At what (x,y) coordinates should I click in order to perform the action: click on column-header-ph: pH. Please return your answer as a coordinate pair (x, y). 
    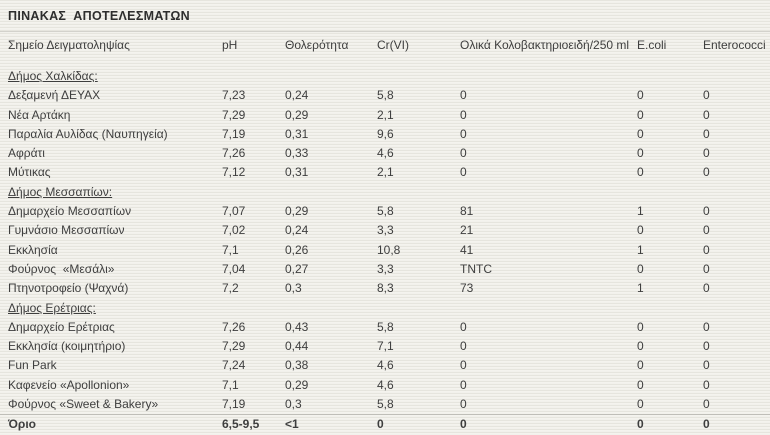
    Looking at the image, I should click on (230, 45).